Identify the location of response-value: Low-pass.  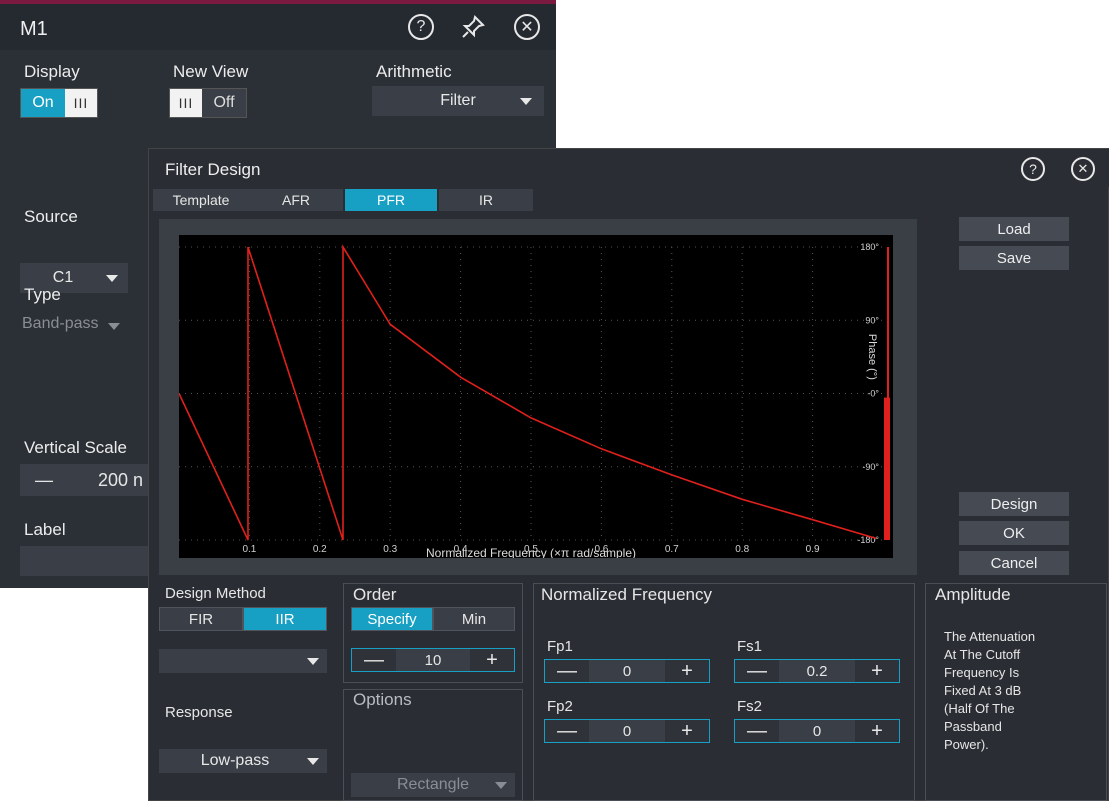
(235, 760).